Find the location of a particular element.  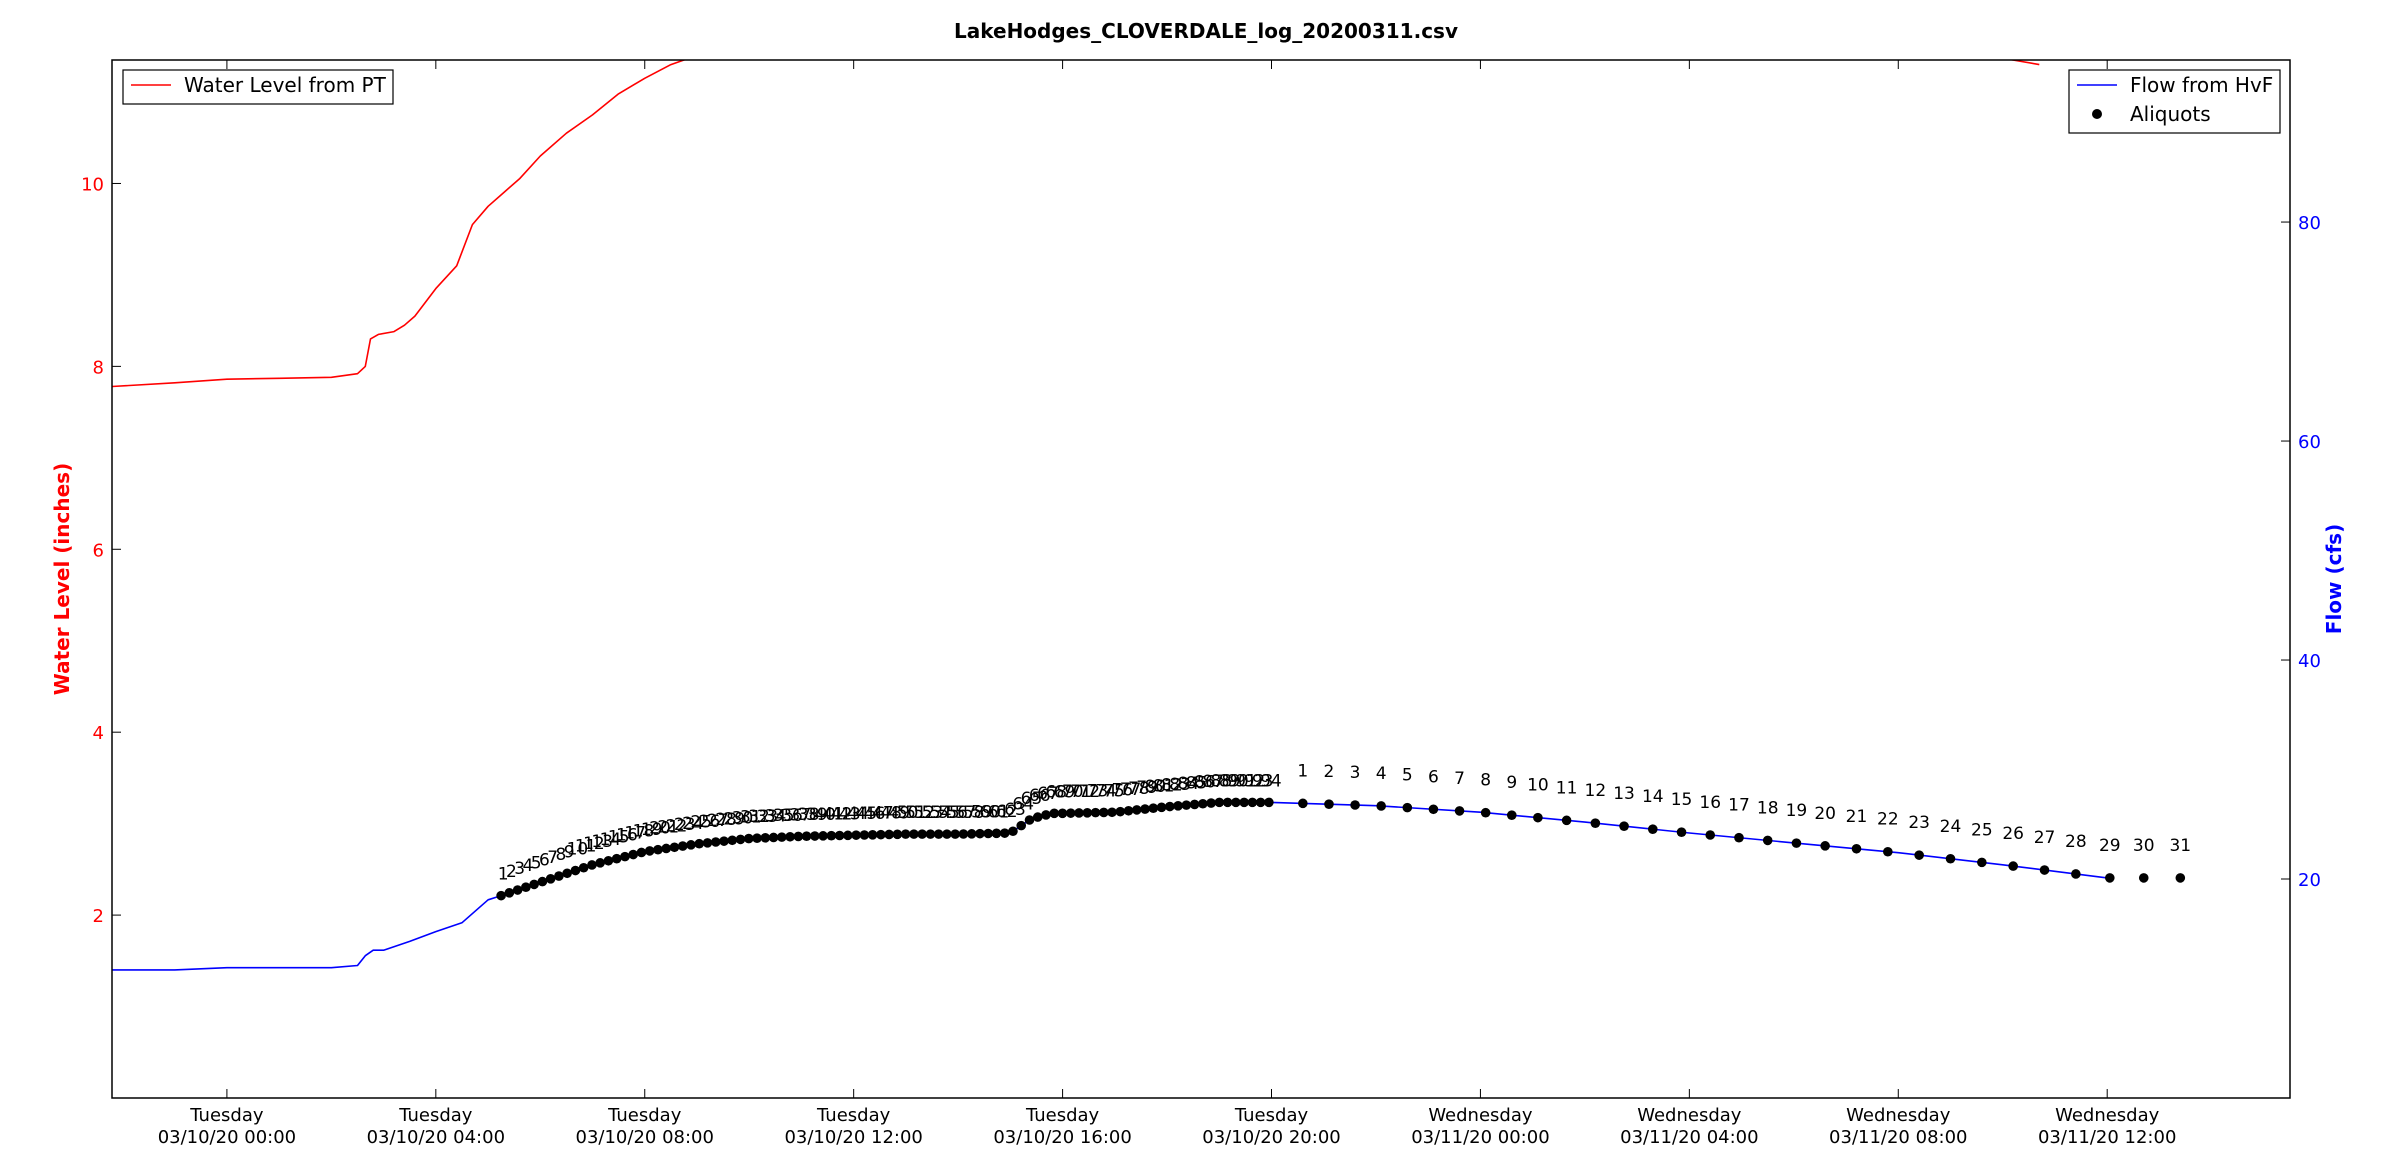

aliquot-label: 18 is located at coordinates (1768, 808).